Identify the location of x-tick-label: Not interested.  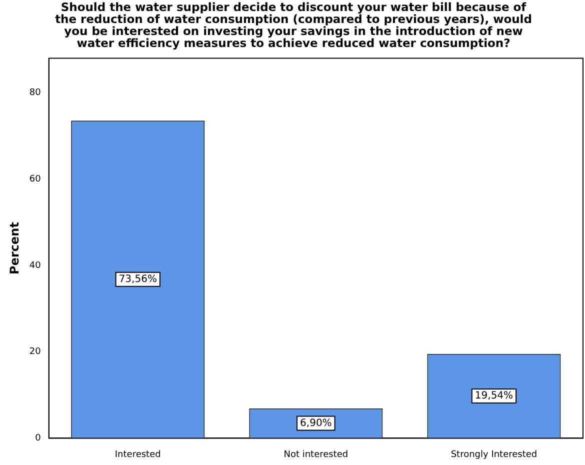
(316, 455).